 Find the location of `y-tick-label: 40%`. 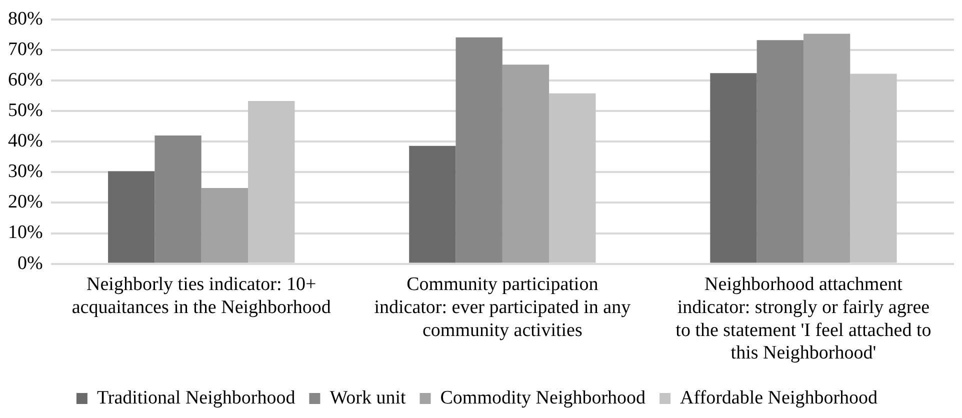

y-tick-label: 40% is located at coordinates (25, 141).